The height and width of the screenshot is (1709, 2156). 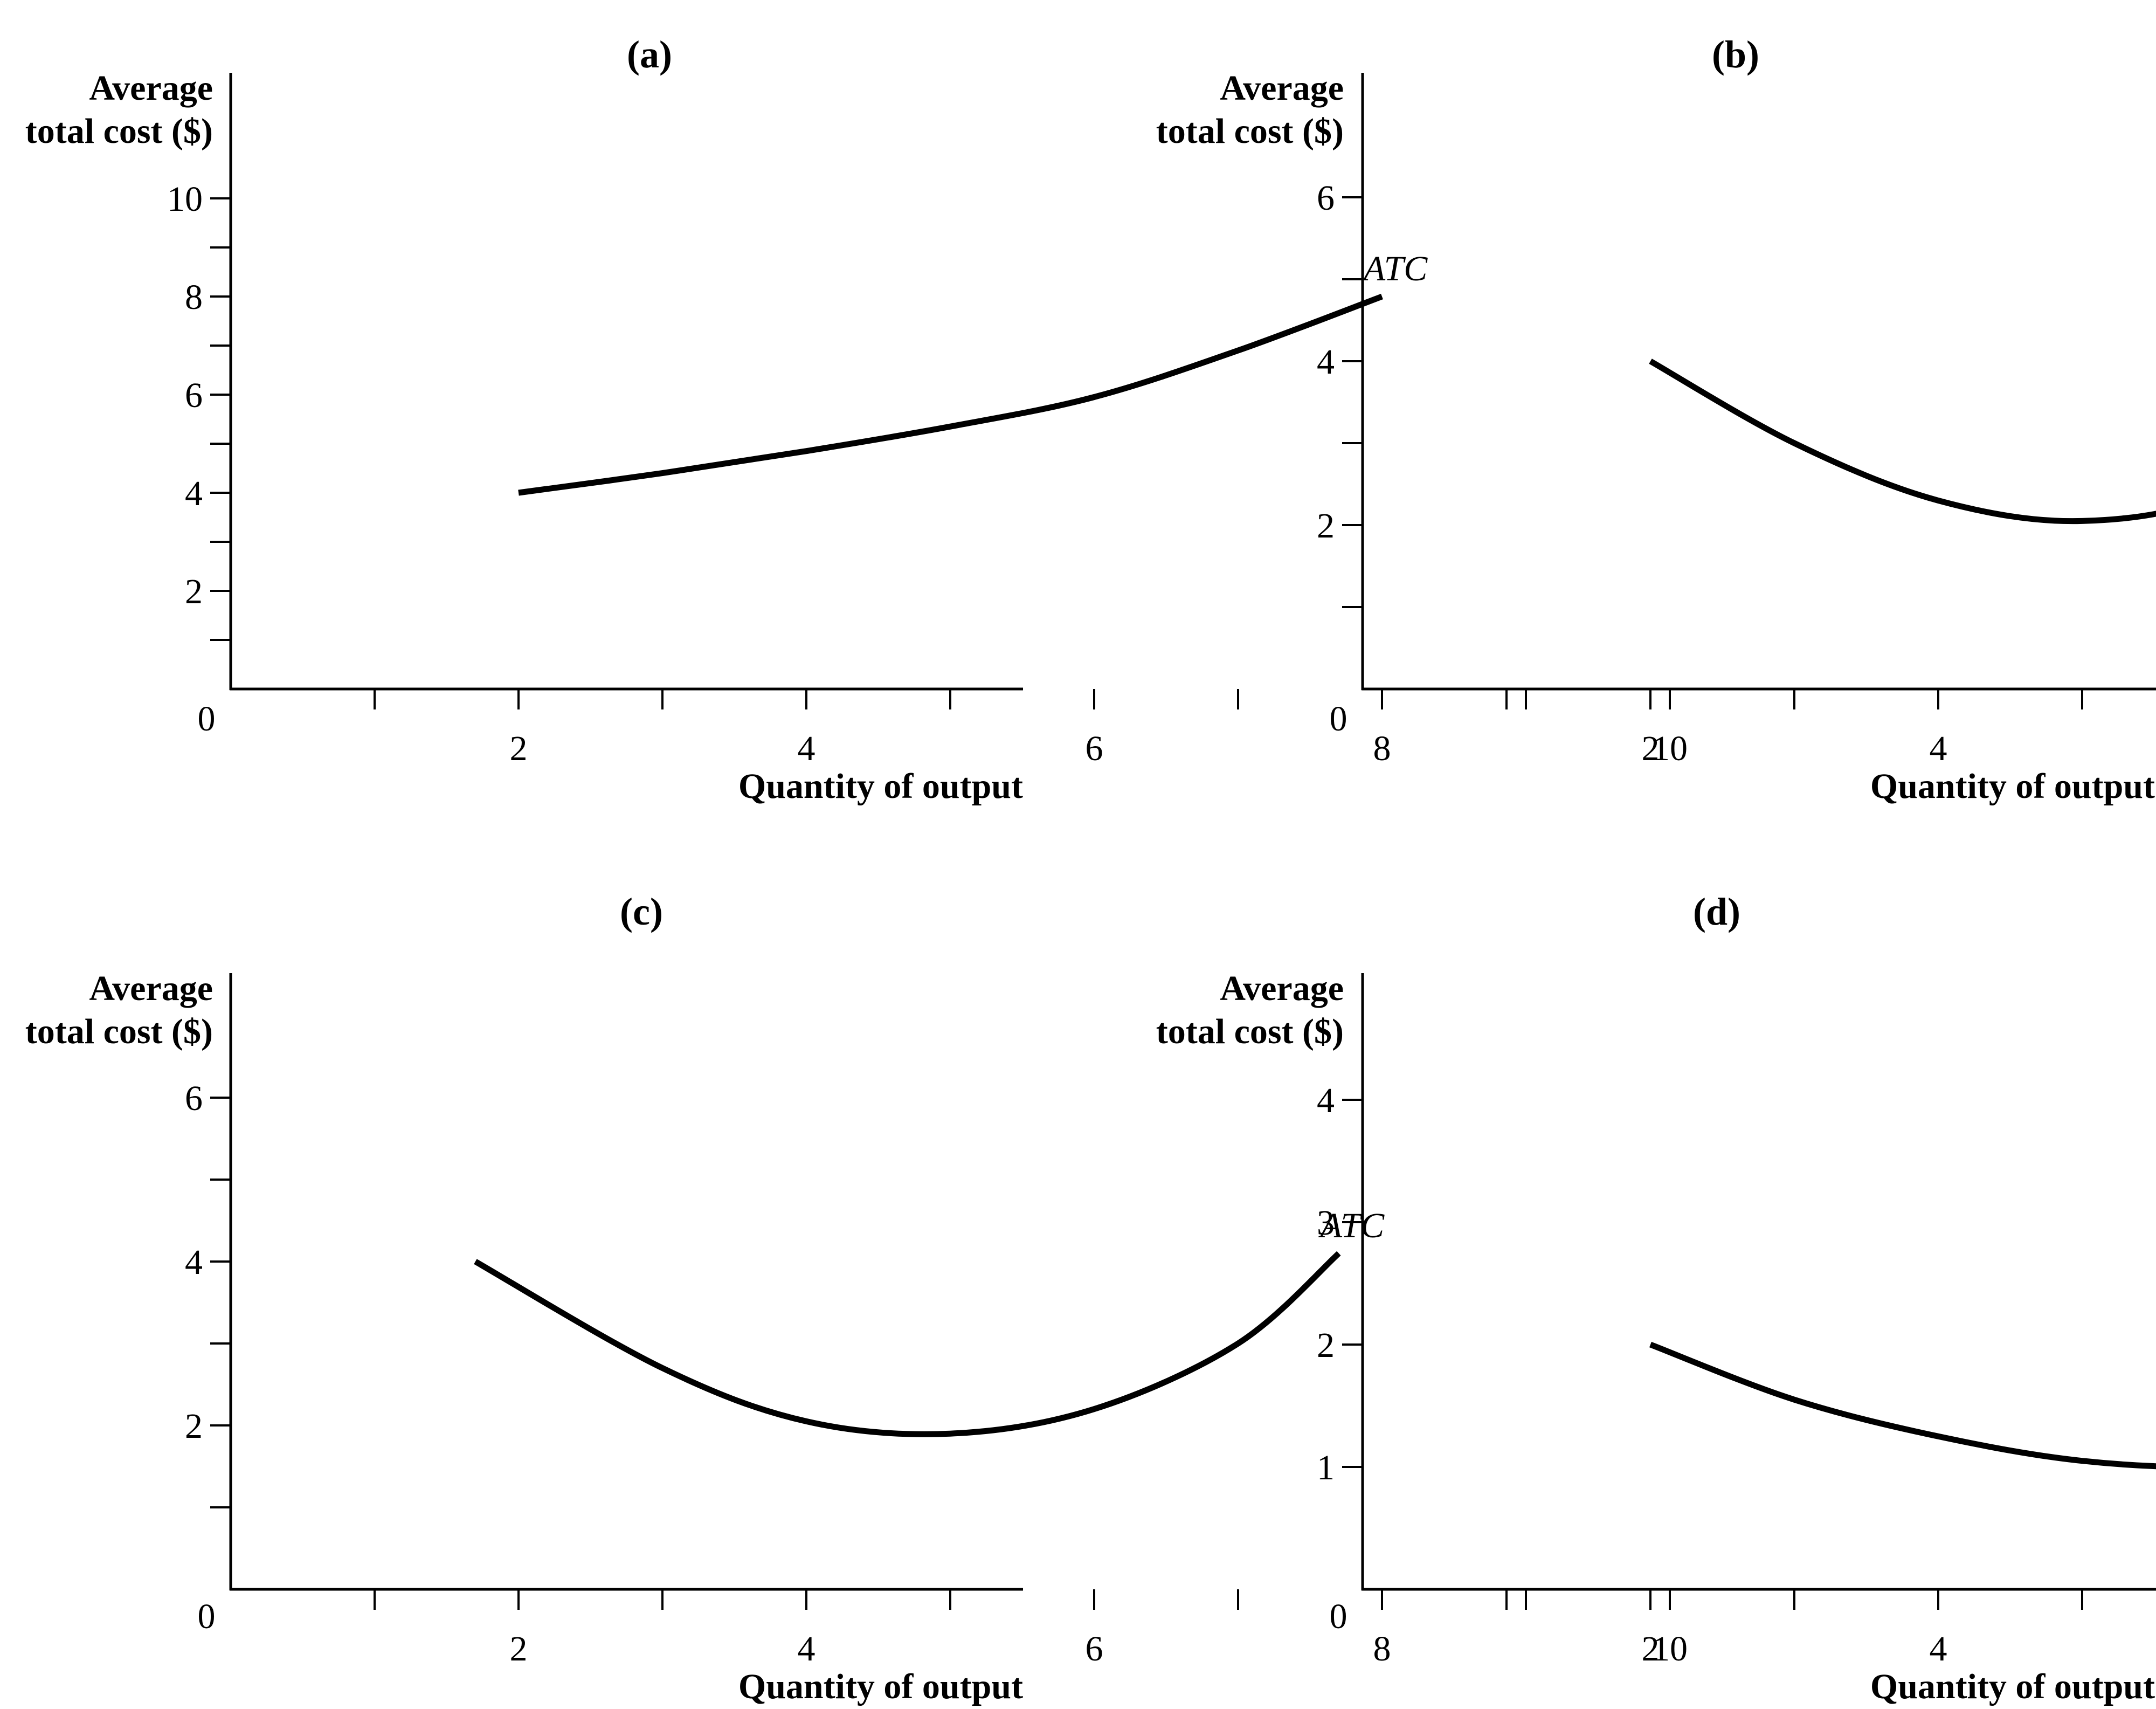 I want to click on y-tick-label: 3, so click(x=1326, y=1223).